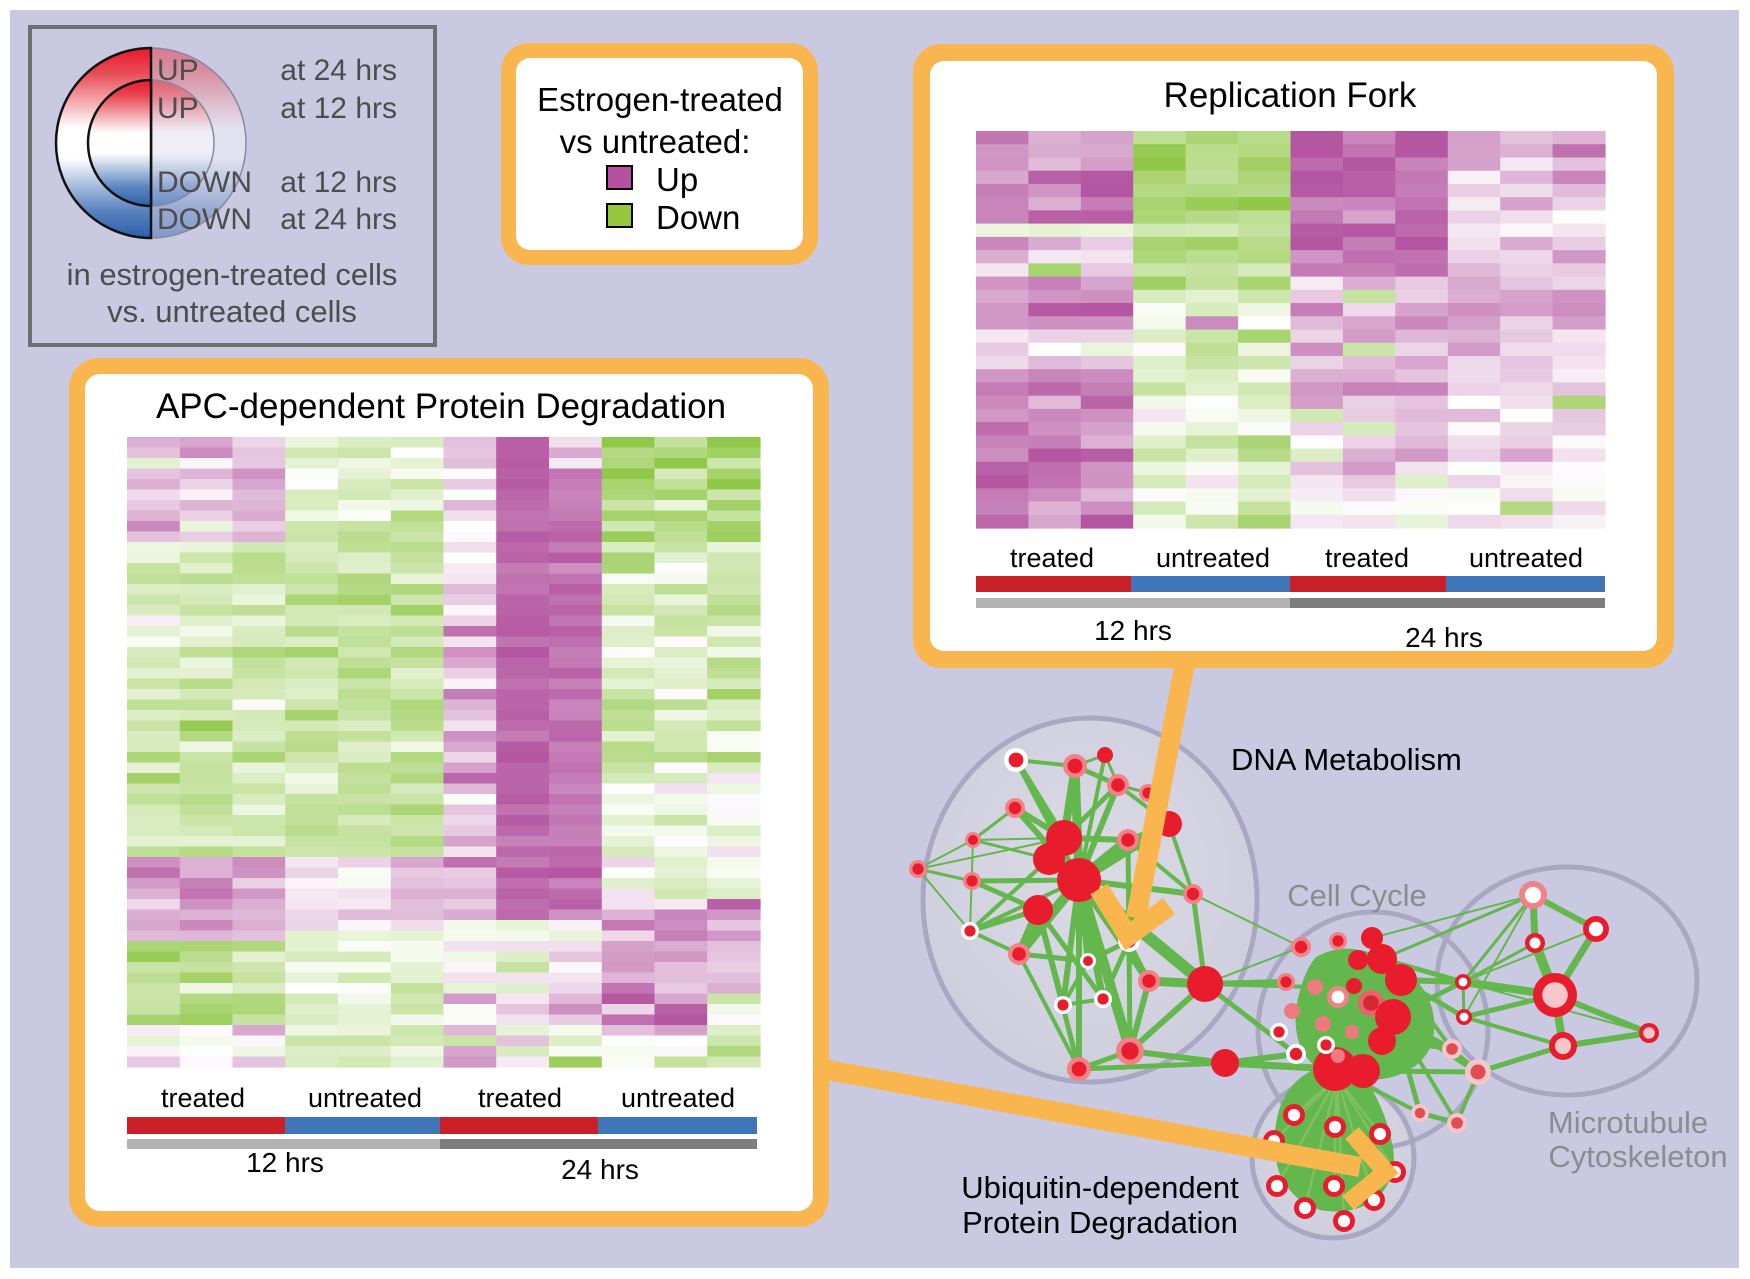  Describe the element at coordinates (1290, 95) in the screenshot. I see `svg-text: Replication Fork` at that location.